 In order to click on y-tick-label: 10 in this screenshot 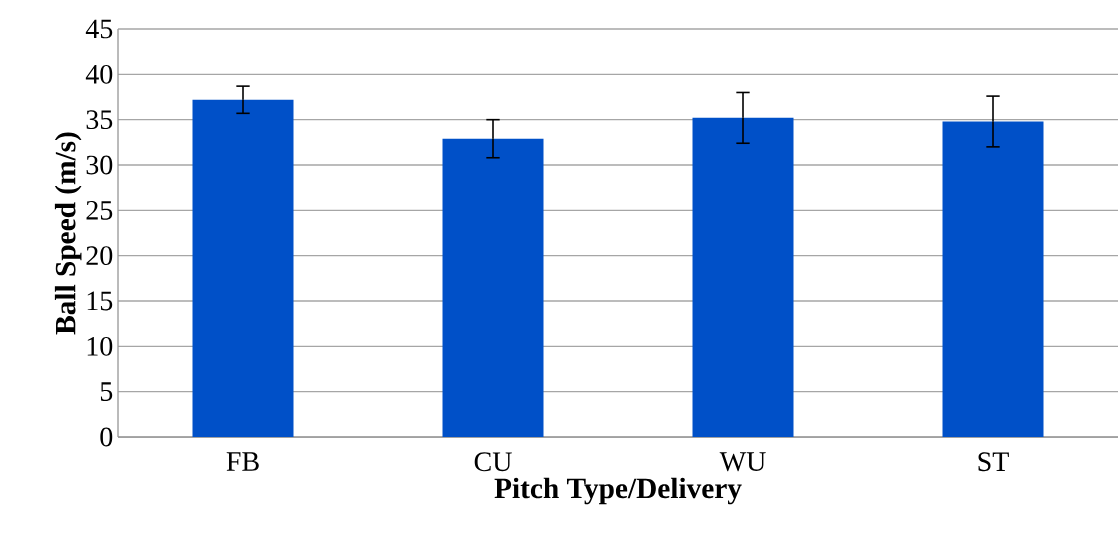, I will do `click(100, 346)`.